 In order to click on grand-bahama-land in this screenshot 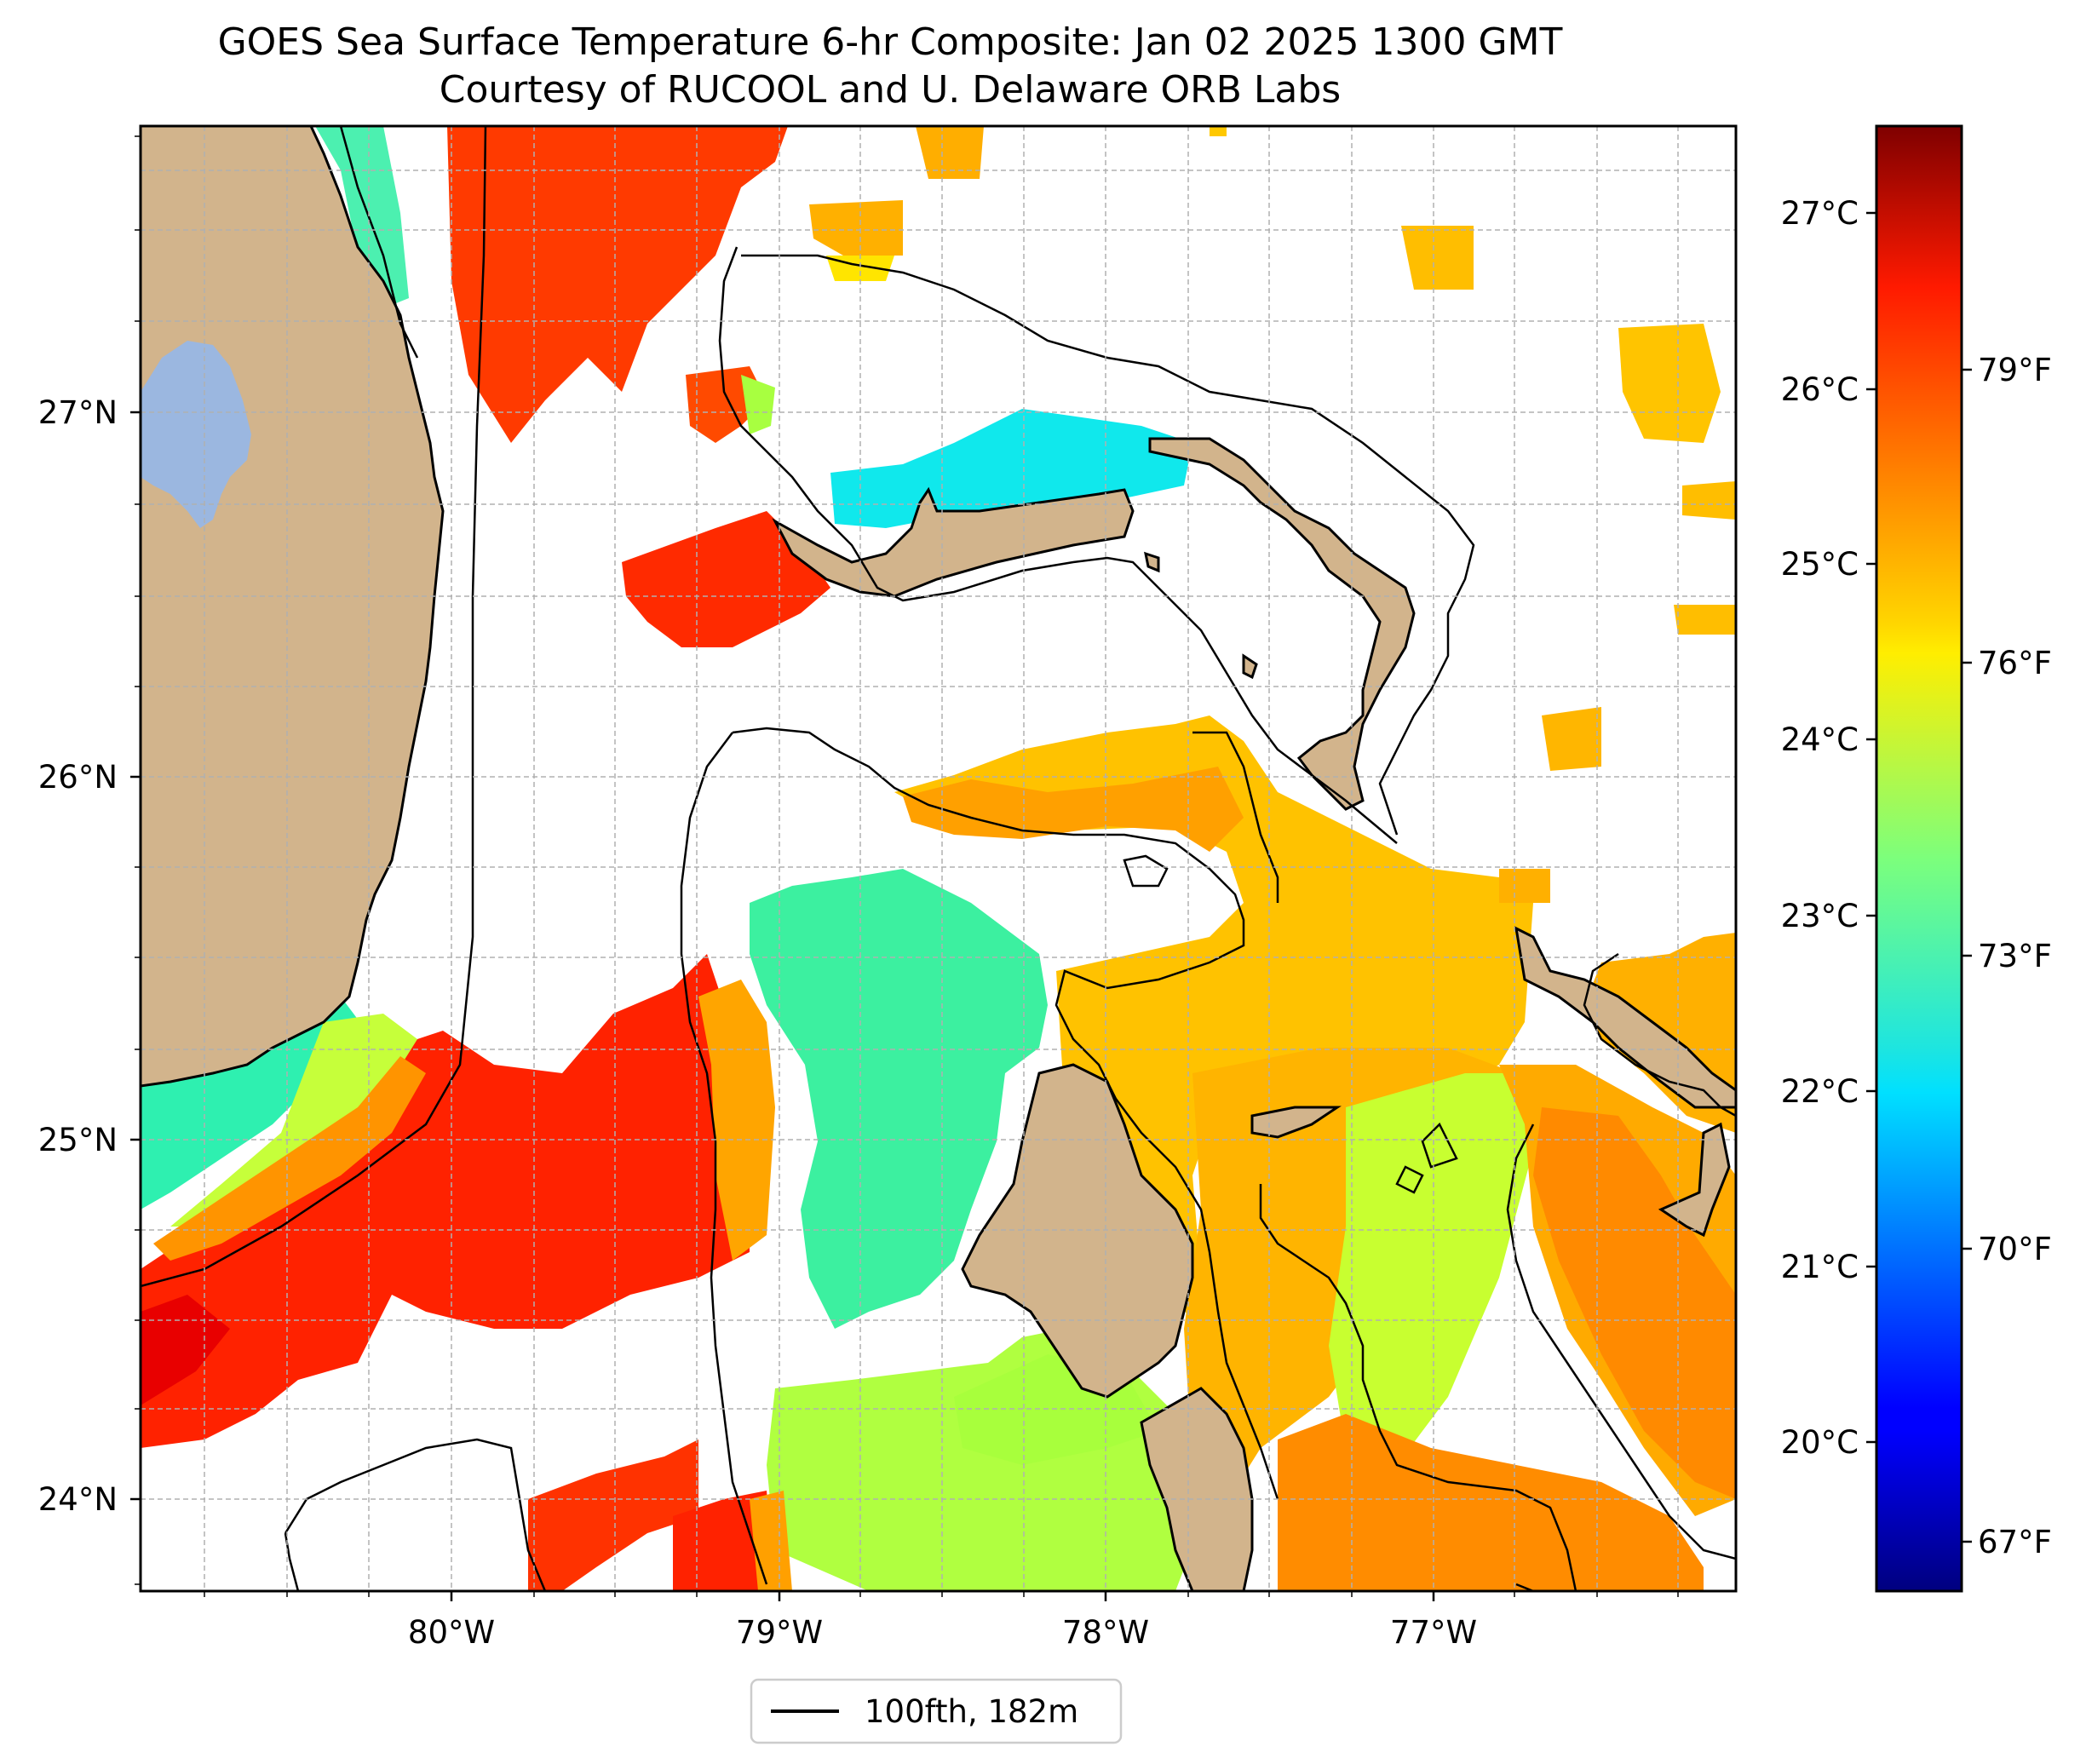, I will do `click(953, 542)`.